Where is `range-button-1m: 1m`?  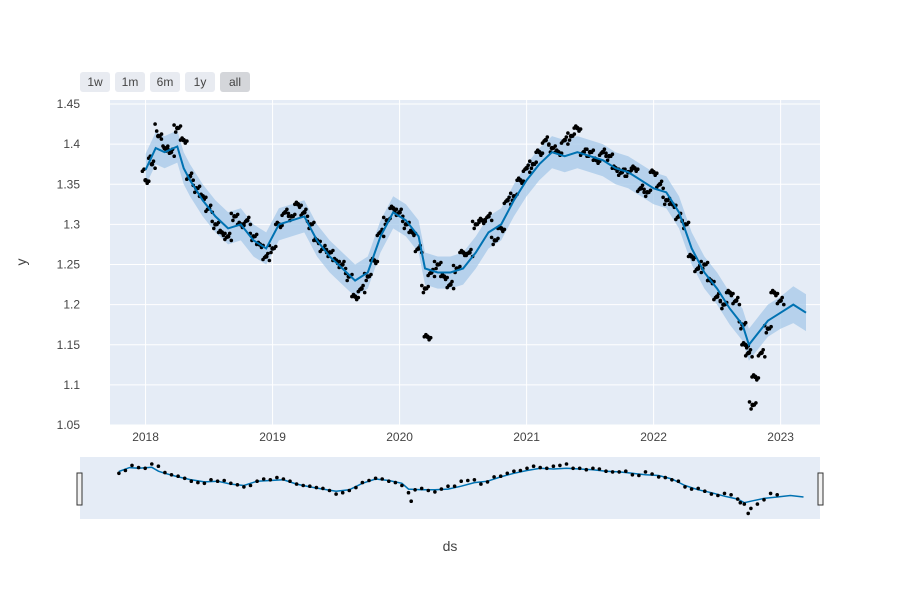
range-button-1m: 1m is located at coordinates (130, 82).